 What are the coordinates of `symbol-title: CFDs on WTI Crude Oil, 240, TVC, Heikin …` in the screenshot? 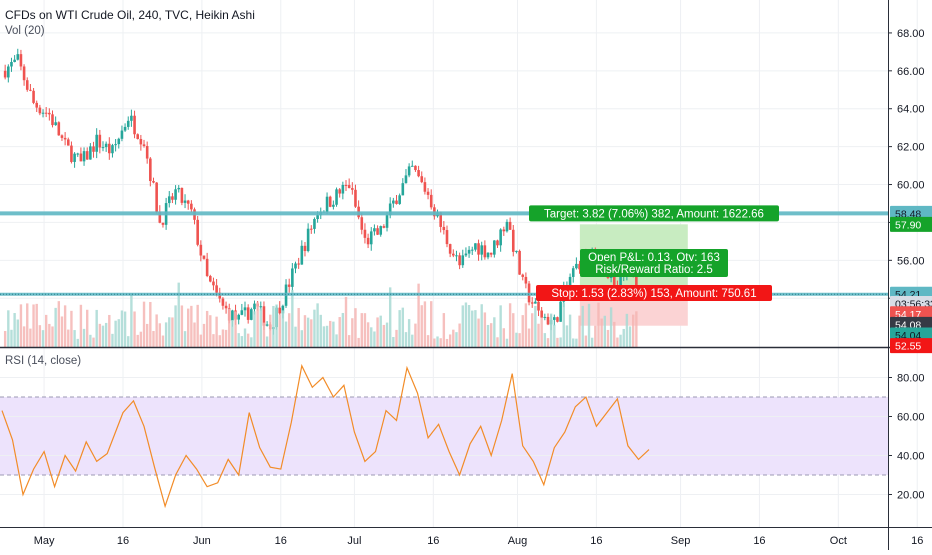 It's located at (130, 15).